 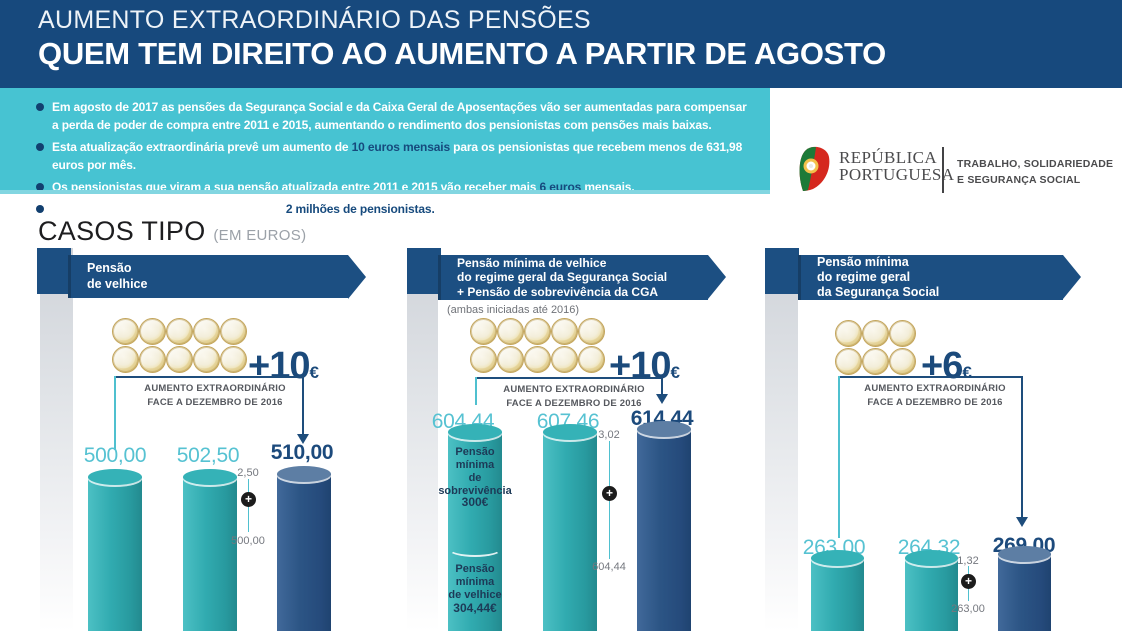 I want to click on bar-value-highlight: 510,00, so click(x=302, y=452).